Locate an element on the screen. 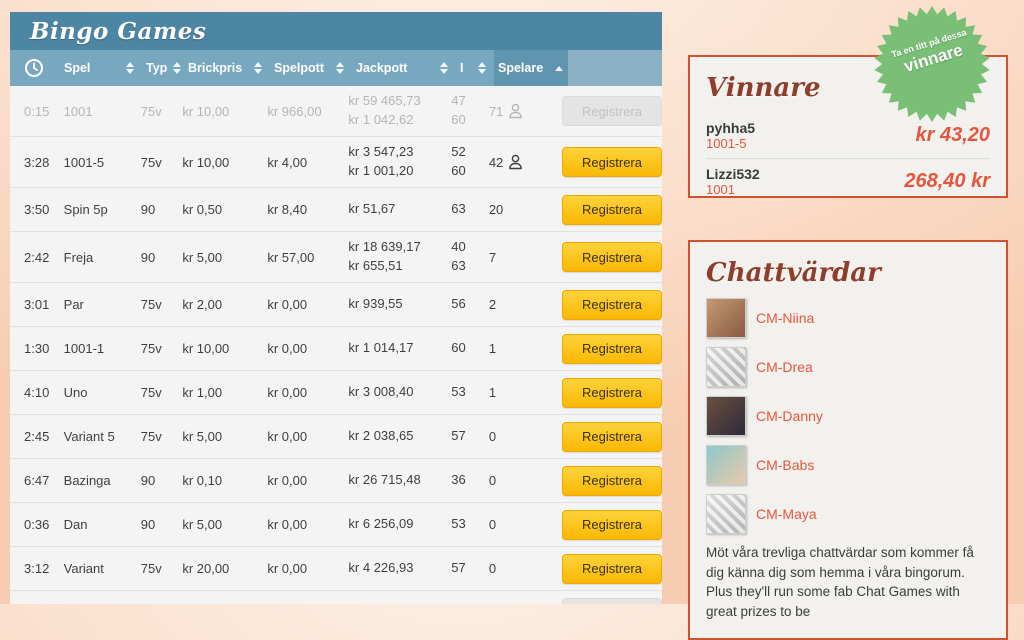 Image resolution: width=1024 pixels, height=640 pixels. column-header-brickpris: Brickpris is located at coordinates (227, 68).